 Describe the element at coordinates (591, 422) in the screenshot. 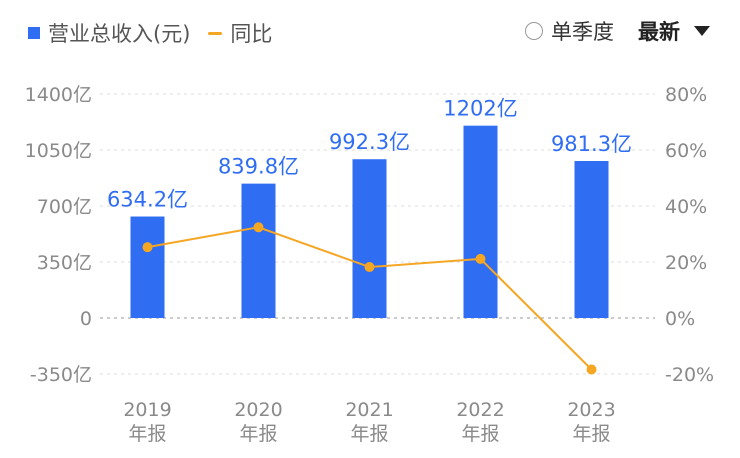

I see `x-tick-label: 2023 年报` at that location.